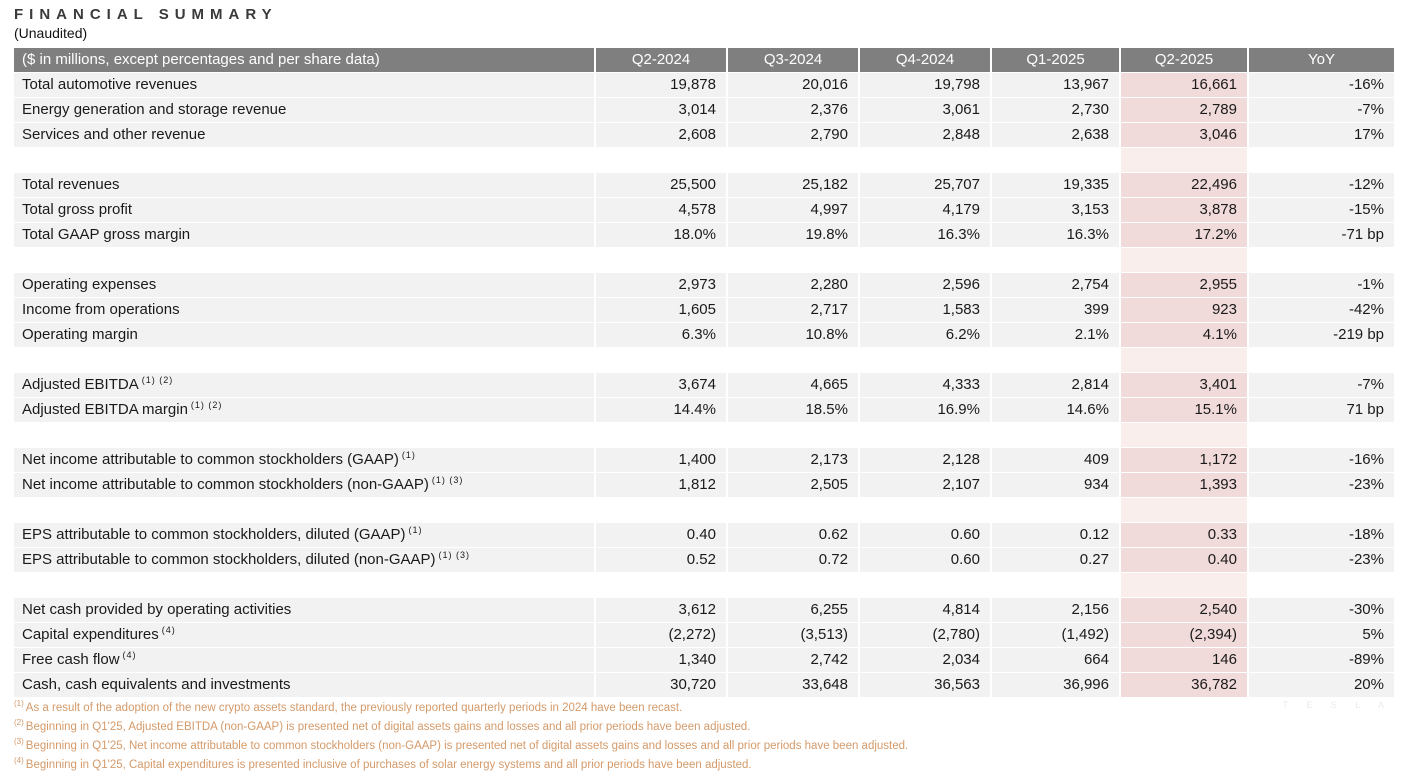 The image size is (1408, 776). I want to click on cell-q1-2025: 0.27, so click(1054, 560).